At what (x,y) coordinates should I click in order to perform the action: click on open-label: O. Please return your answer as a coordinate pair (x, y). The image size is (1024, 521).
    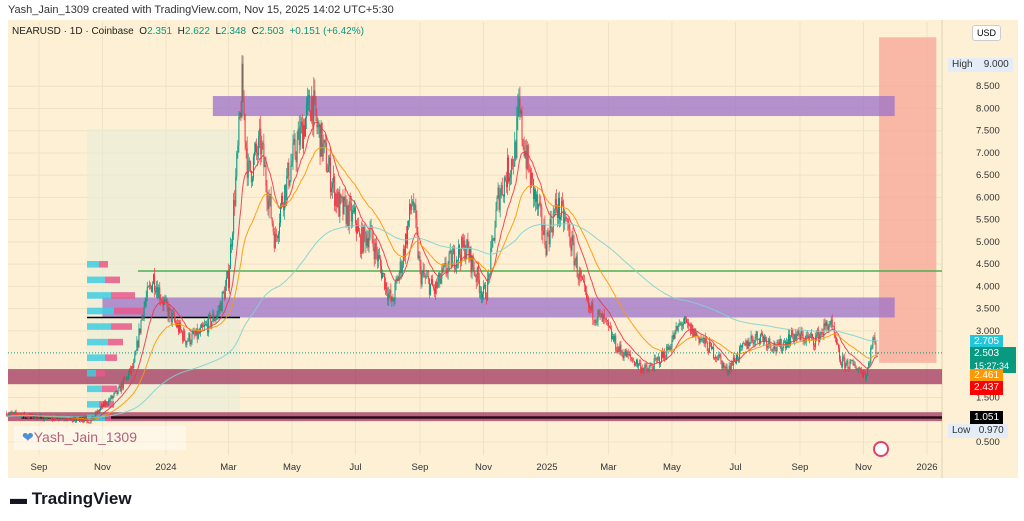
    Looking at the image, I should click on (143, 31).